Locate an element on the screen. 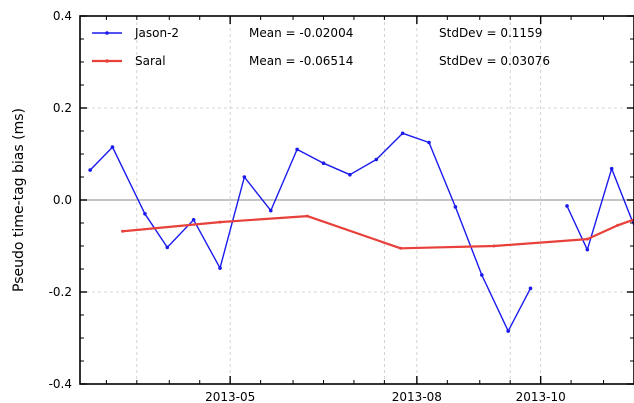  legend-mean-jason-2: Mean = -0.02004 is located at coordinates (301, 33).